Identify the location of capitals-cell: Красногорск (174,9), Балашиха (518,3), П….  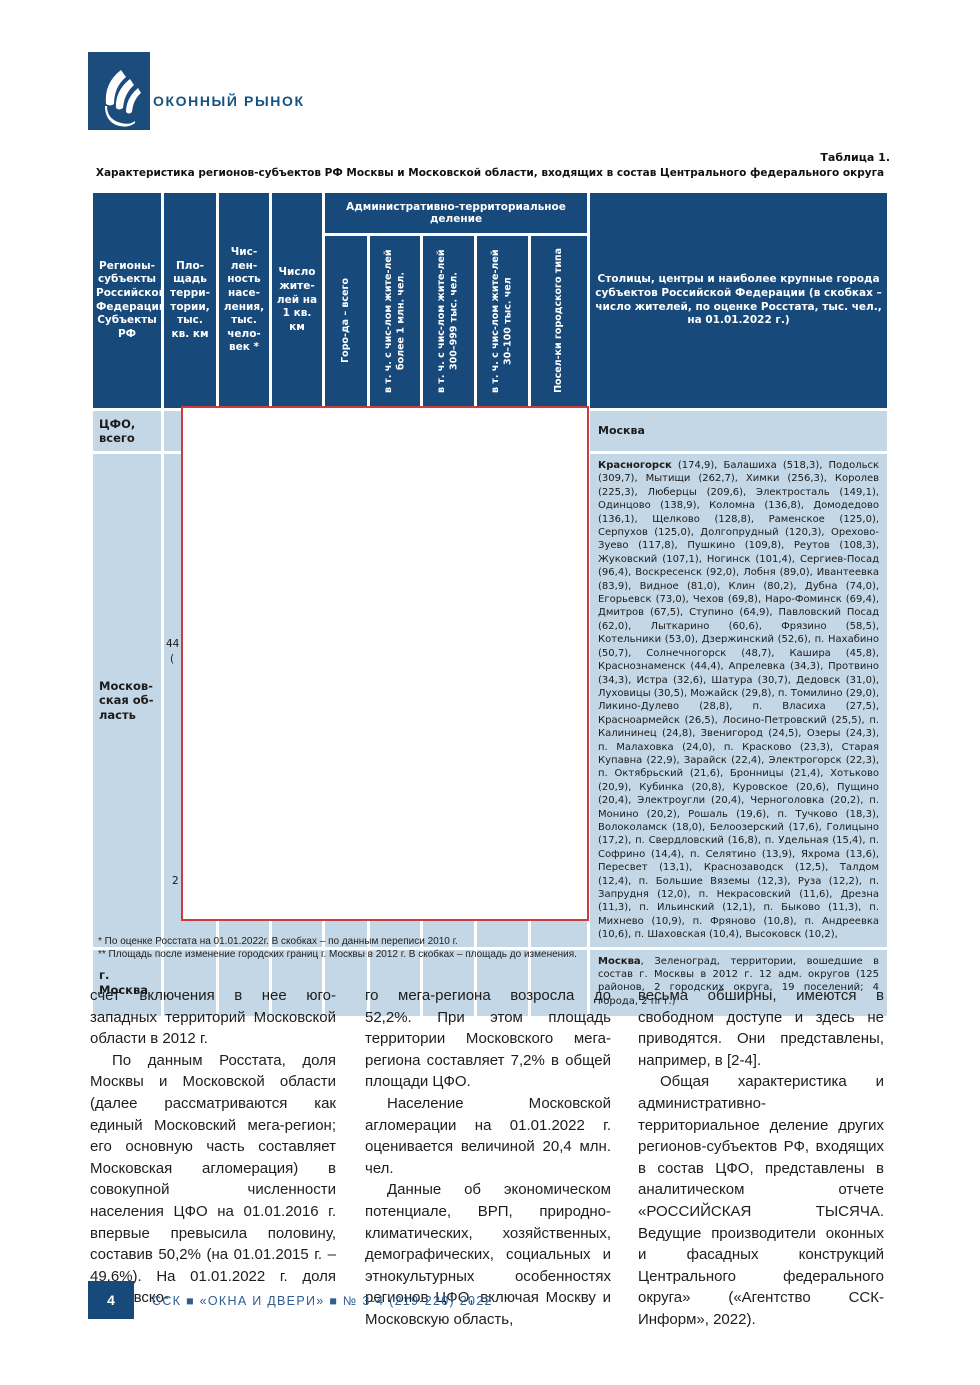
(739, 700).